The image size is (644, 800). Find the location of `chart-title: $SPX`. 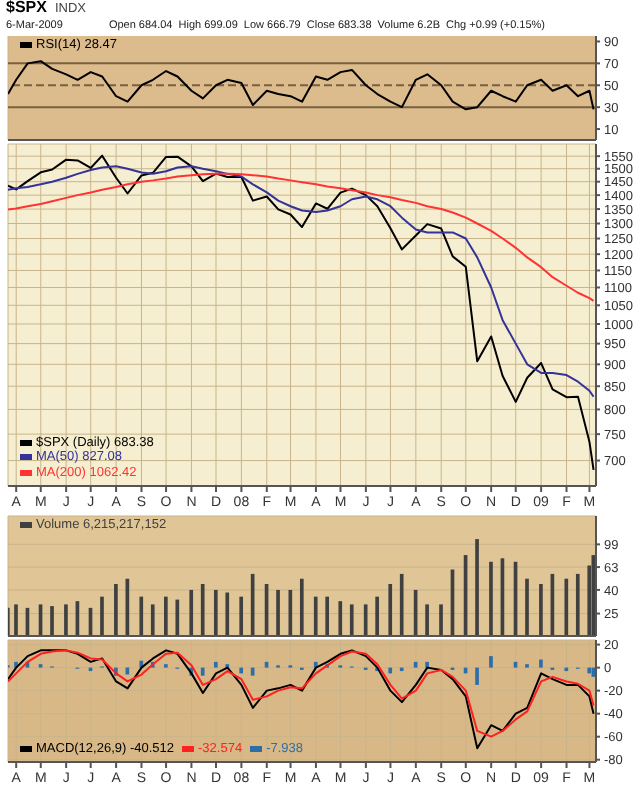

chart-title: $SPX is located at coordinates (26, 8).